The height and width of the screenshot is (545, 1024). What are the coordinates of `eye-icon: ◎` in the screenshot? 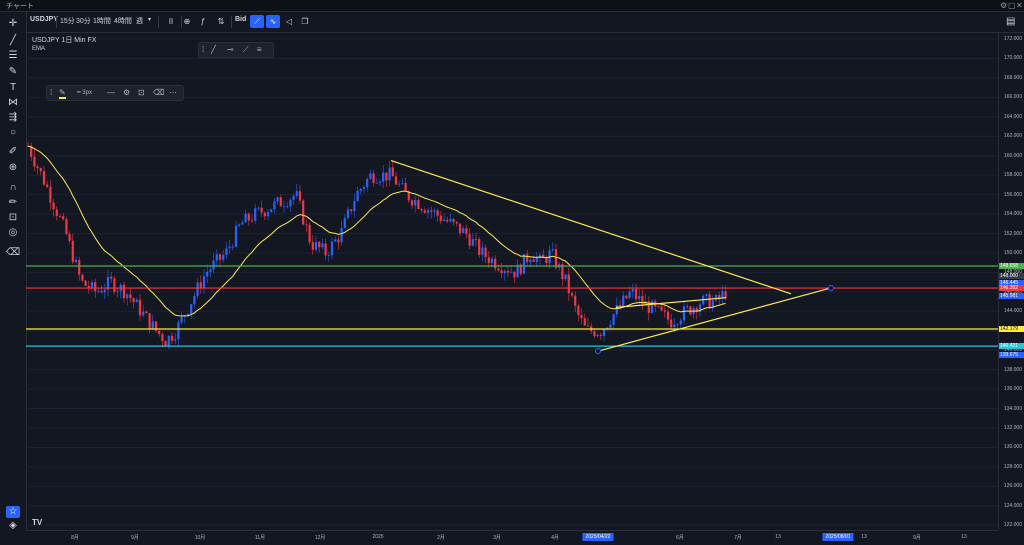 It's located at (13, 232).